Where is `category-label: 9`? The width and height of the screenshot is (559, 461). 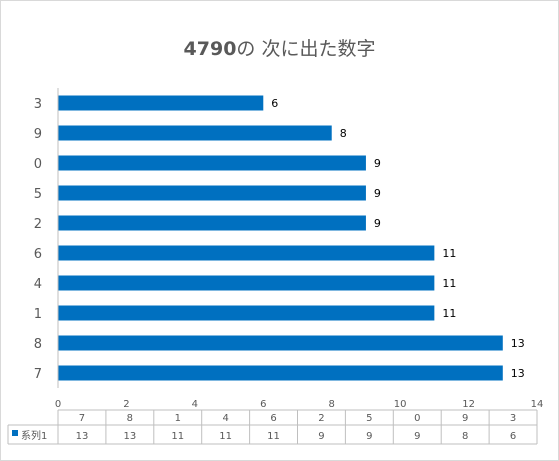
category-label: 9 is located at coordinates (38, 134).